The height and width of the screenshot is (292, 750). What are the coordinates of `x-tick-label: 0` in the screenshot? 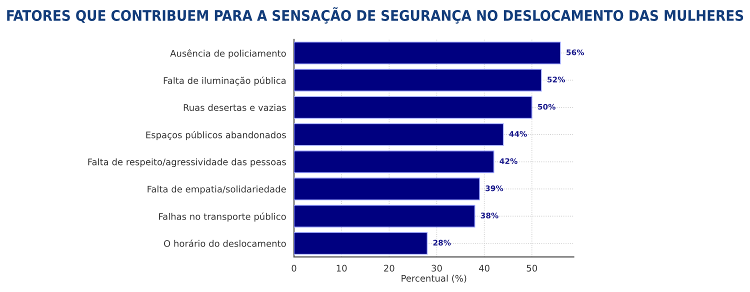 It's located at (294, 268).